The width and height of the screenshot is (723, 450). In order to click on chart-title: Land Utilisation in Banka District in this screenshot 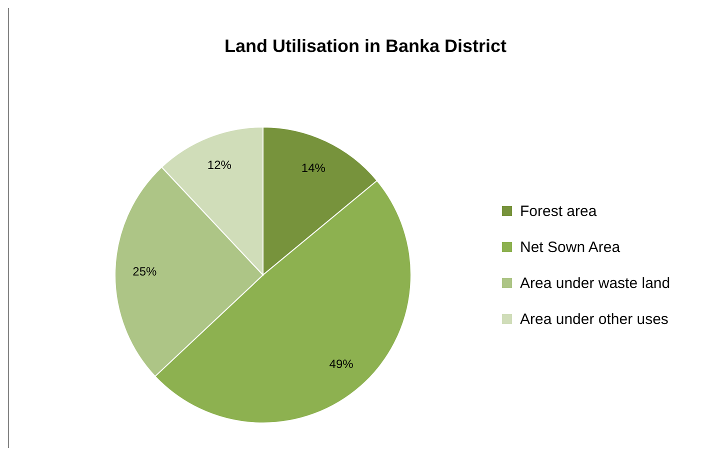, I will do `click(365, 46)`.